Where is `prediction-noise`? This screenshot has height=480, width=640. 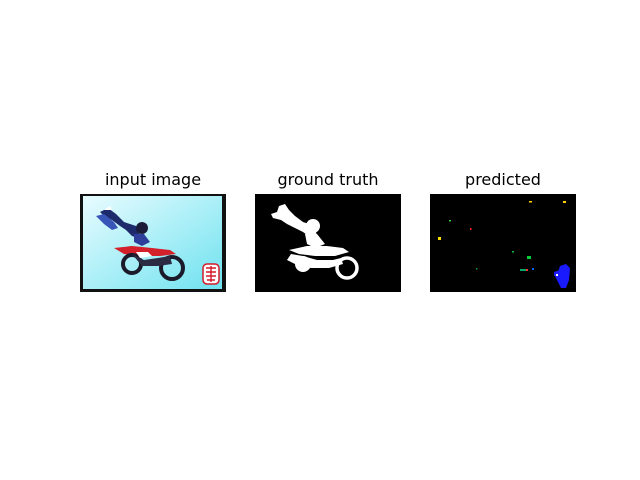
prediction-noise is located at coordinates (502, 236).